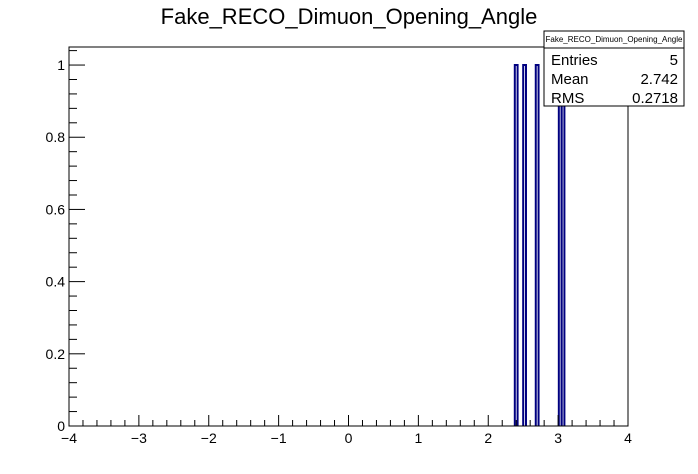 The image size is (698, 474). I want to click on x-tick-label: −3, so click(139, 438).